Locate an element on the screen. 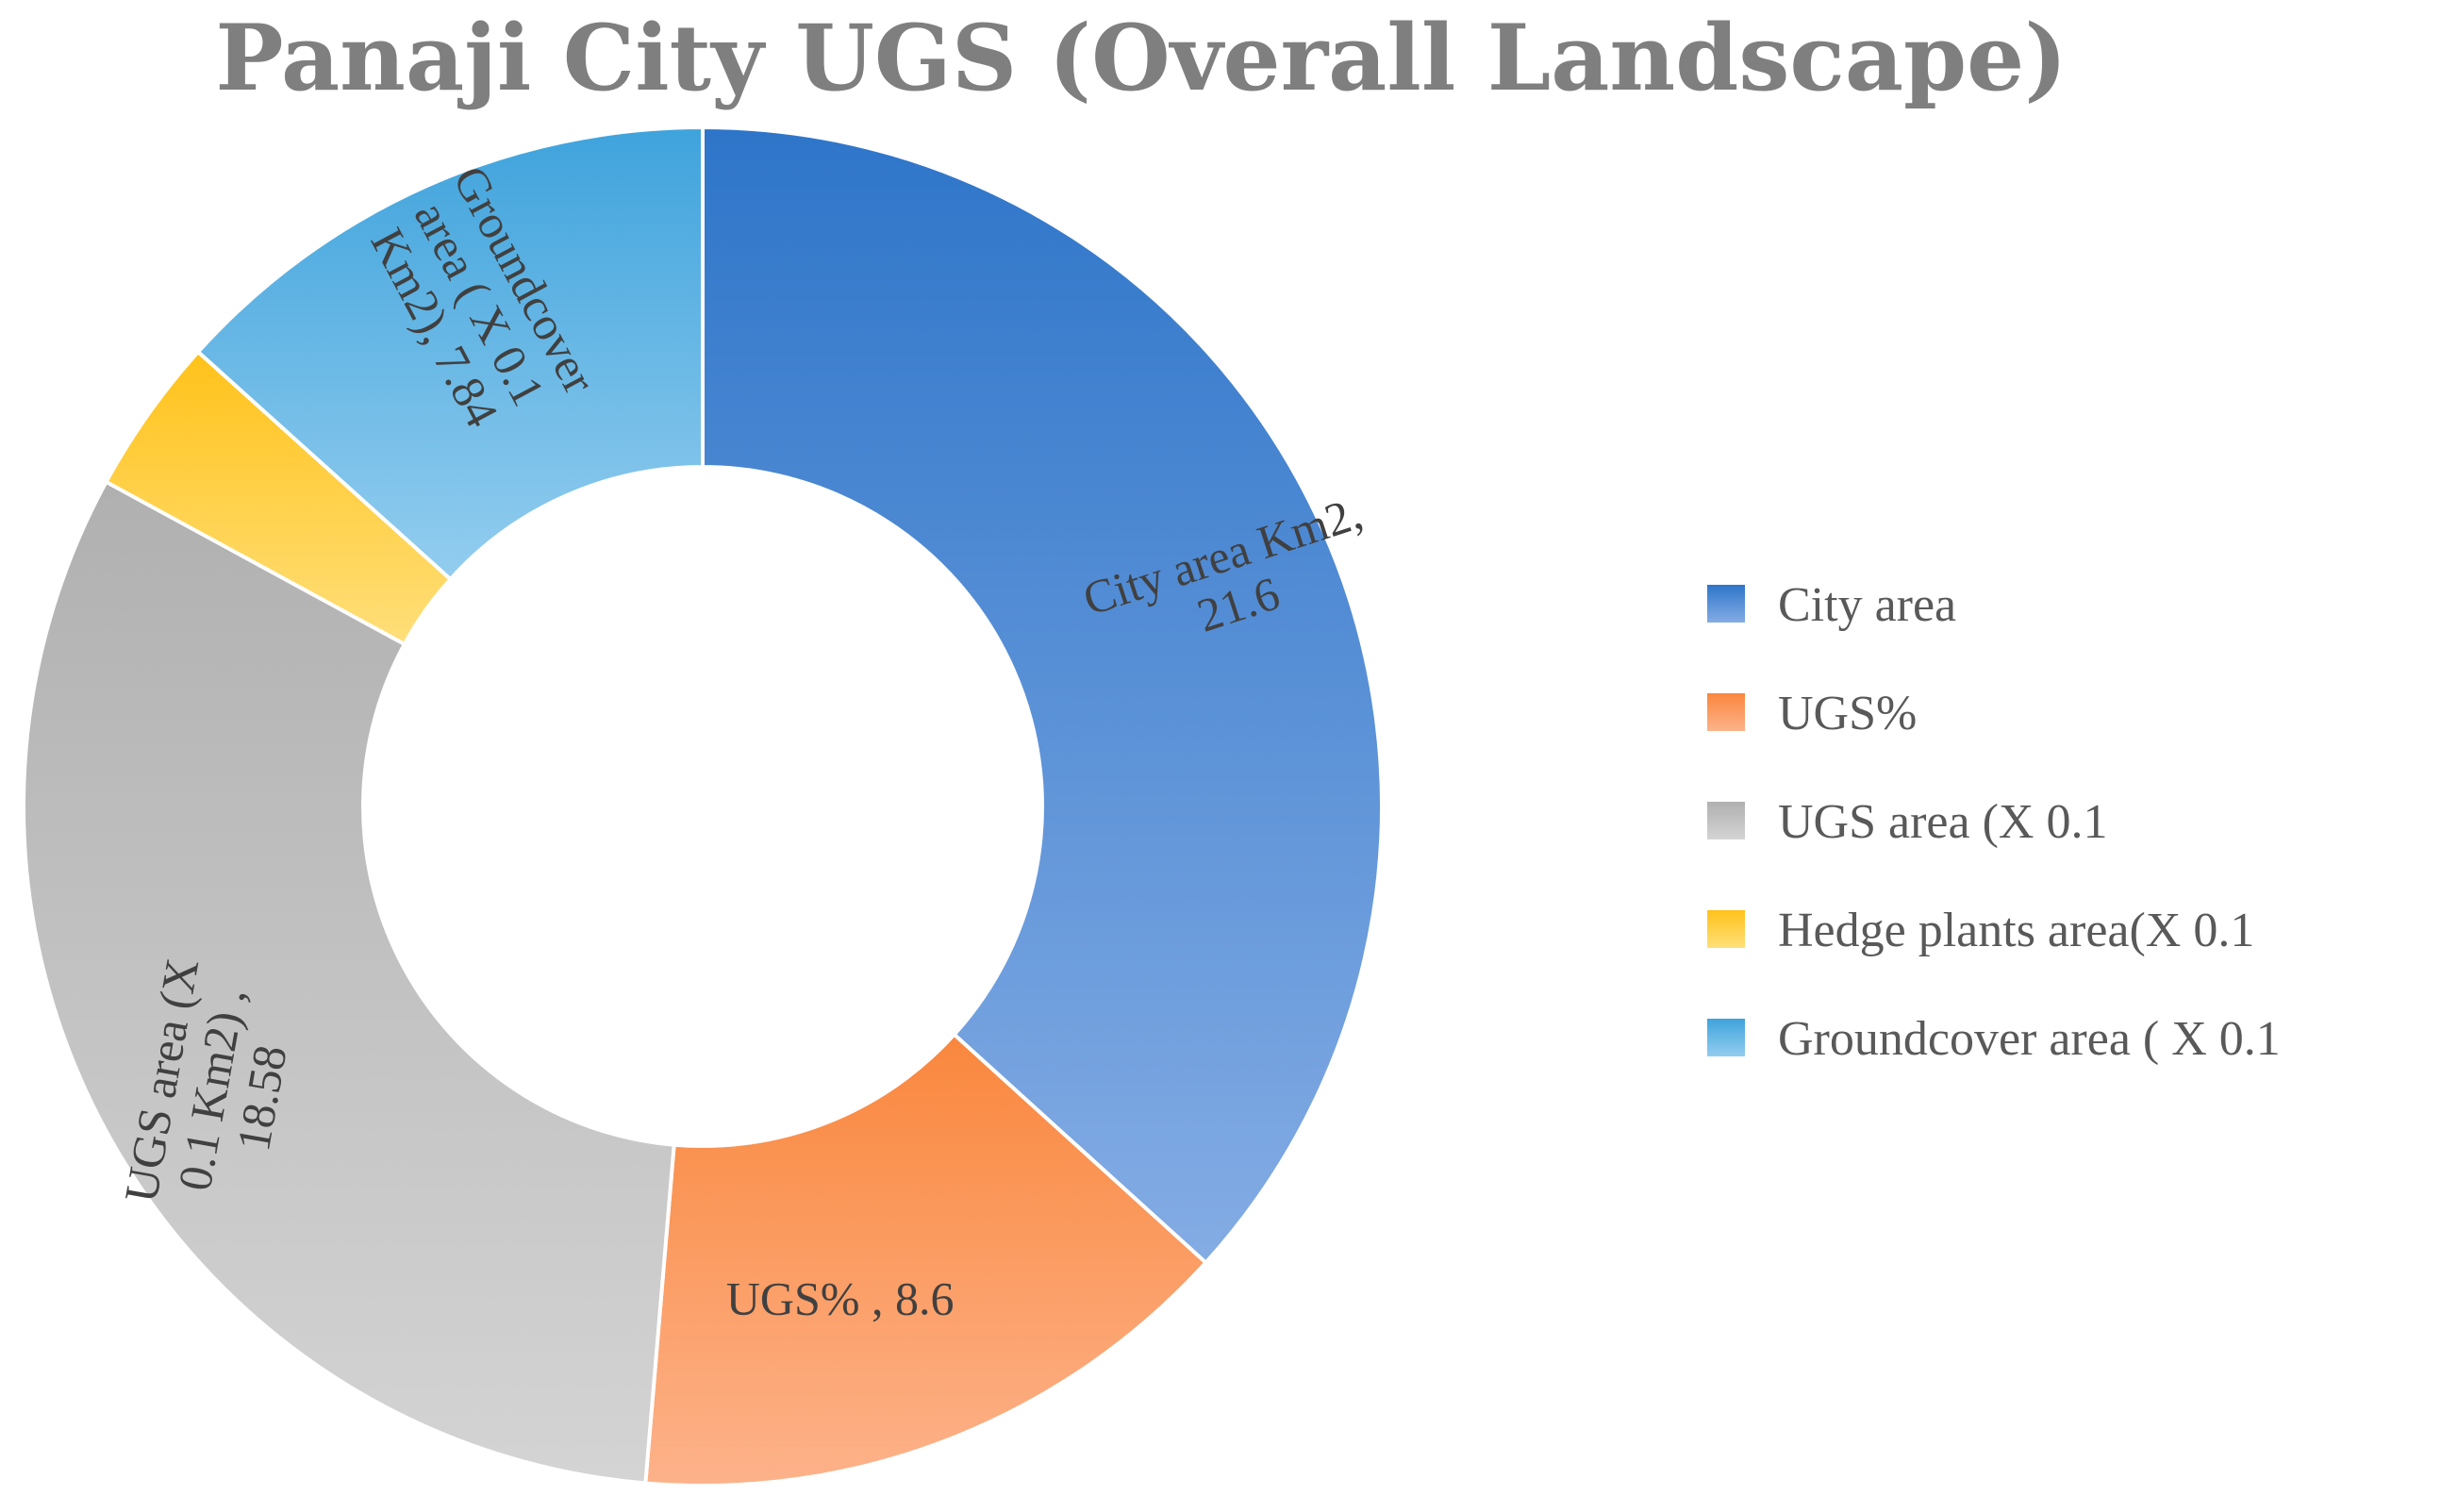 This screenshot has width=2458, height=1512. chart-title: Panaji City UGS (Overall Landscape) is located at coordinates (1141, 58).